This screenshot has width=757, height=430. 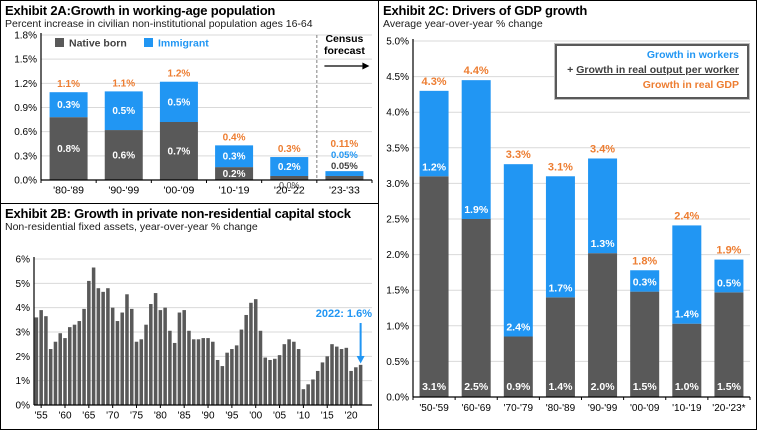 I want to click on workers-value: 2.4%, so click(x=518, y=327).